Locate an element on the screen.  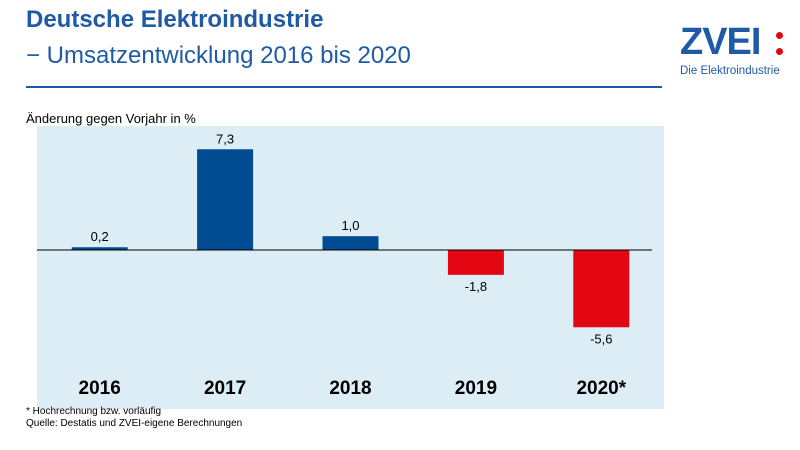
bar-2016 is located at coordinates (99, 248).